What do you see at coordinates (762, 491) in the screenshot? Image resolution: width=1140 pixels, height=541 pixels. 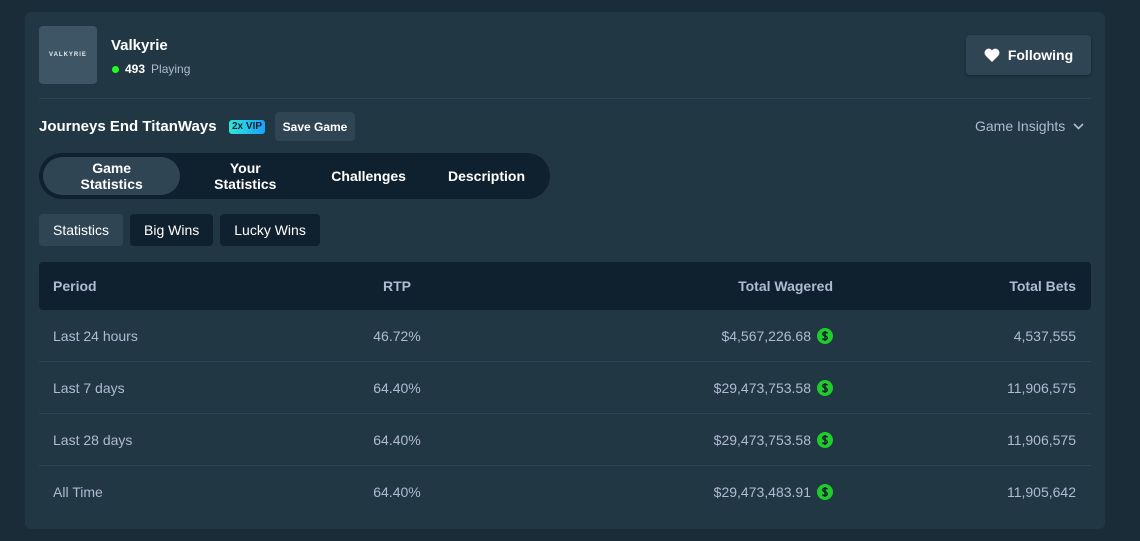 I see `cell-text: $29,473,483.91` at bounding box center [762, 491].